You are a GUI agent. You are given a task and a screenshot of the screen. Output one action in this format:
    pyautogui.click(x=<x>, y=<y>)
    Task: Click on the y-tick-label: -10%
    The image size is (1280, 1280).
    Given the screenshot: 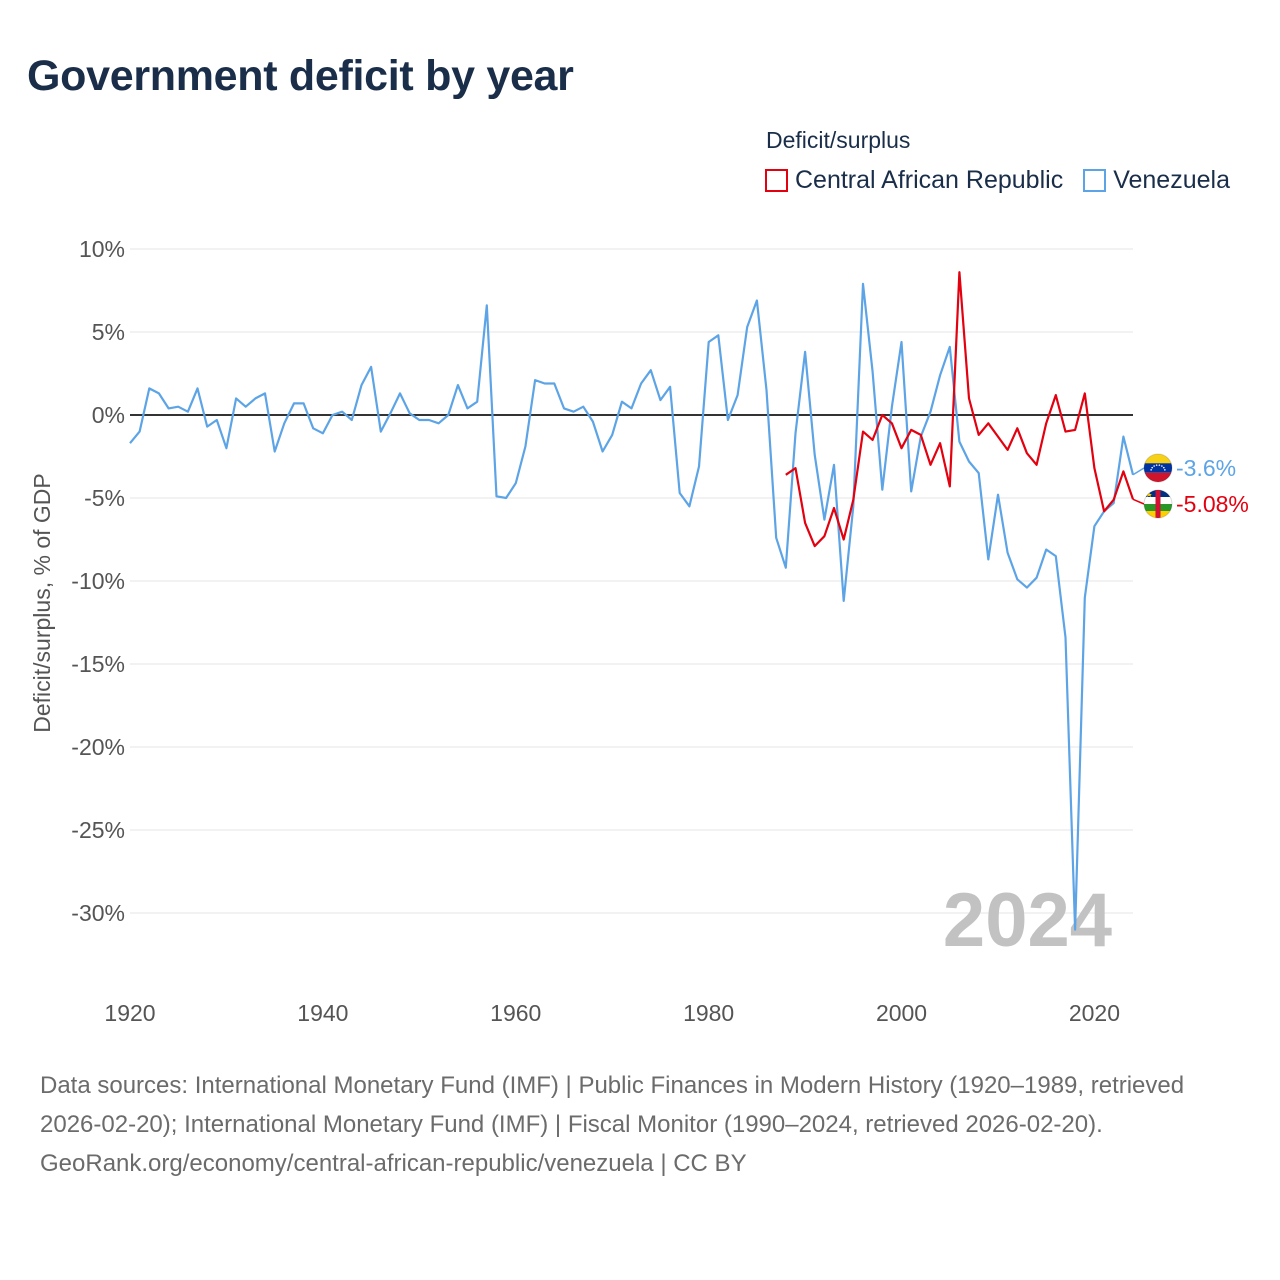 What is the action you would take?
    pyautogui.click(x=98, y=581)
    